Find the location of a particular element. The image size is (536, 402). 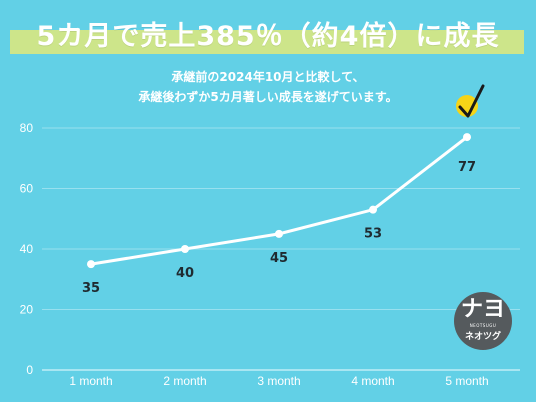

data-label: 40 is located at coordinates (185, 273).